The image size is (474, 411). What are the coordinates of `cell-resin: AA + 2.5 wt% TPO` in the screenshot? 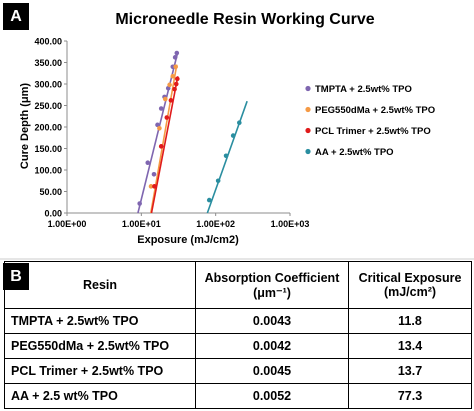 It's located at (100, 396).